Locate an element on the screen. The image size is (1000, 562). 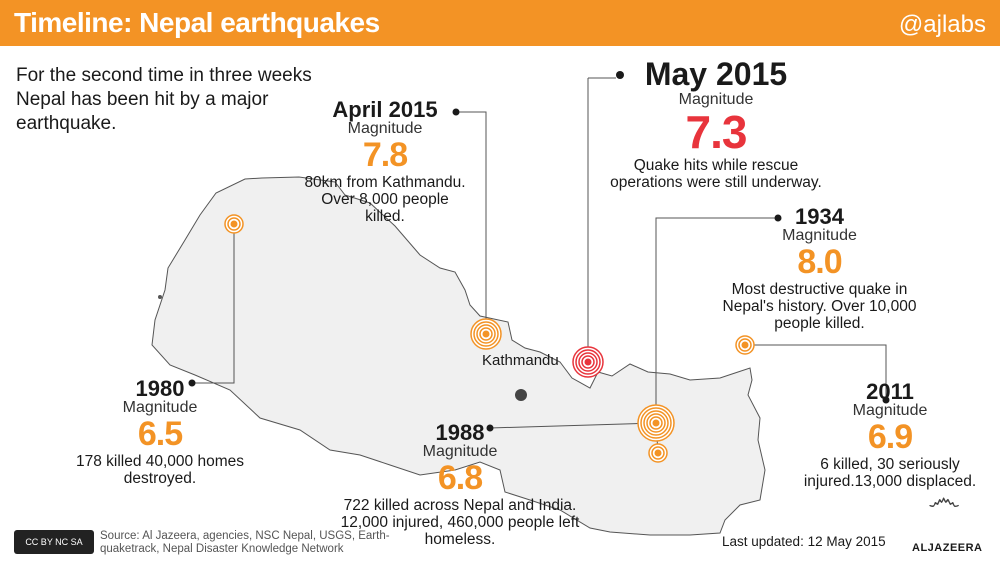
epicenter-2011 is located at coordinates (745, 345).